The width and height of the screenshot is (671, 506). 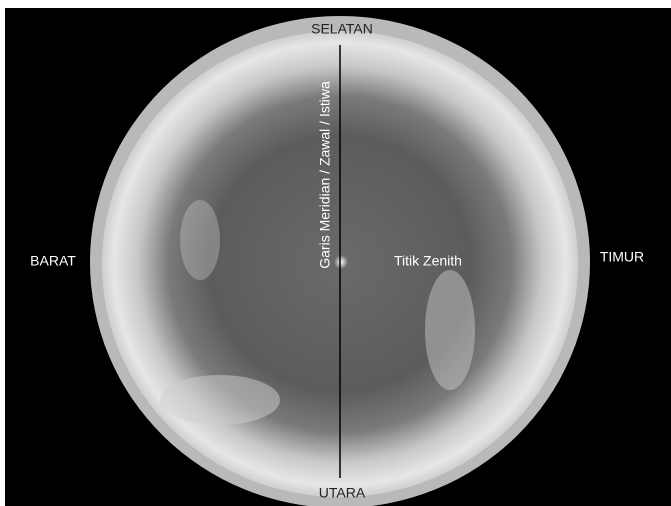 What do you see at coordinates (341, 262) in the screenshot?
I see `zenith-point` at bounding box center [341, 262].